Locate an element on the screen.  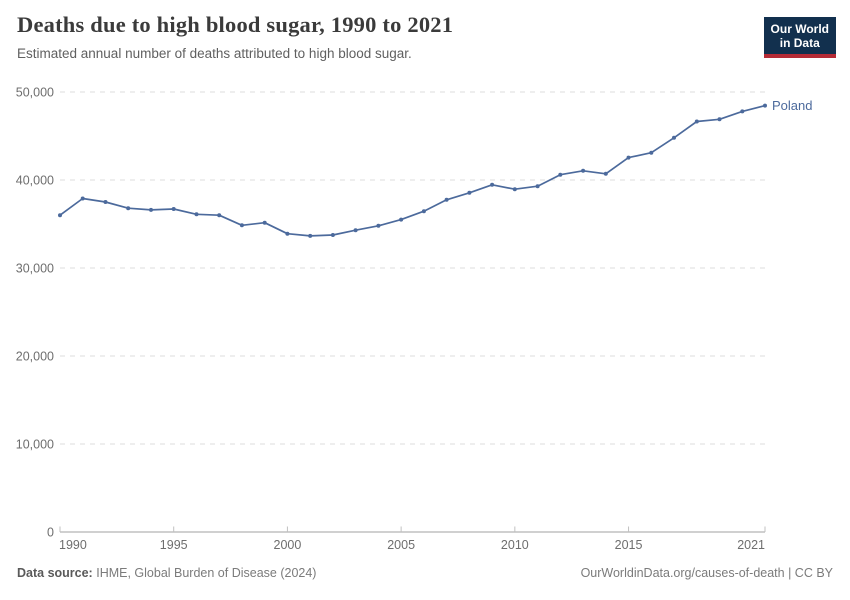
owid-logo-line2: in Data is located at coordinates (799, 43).